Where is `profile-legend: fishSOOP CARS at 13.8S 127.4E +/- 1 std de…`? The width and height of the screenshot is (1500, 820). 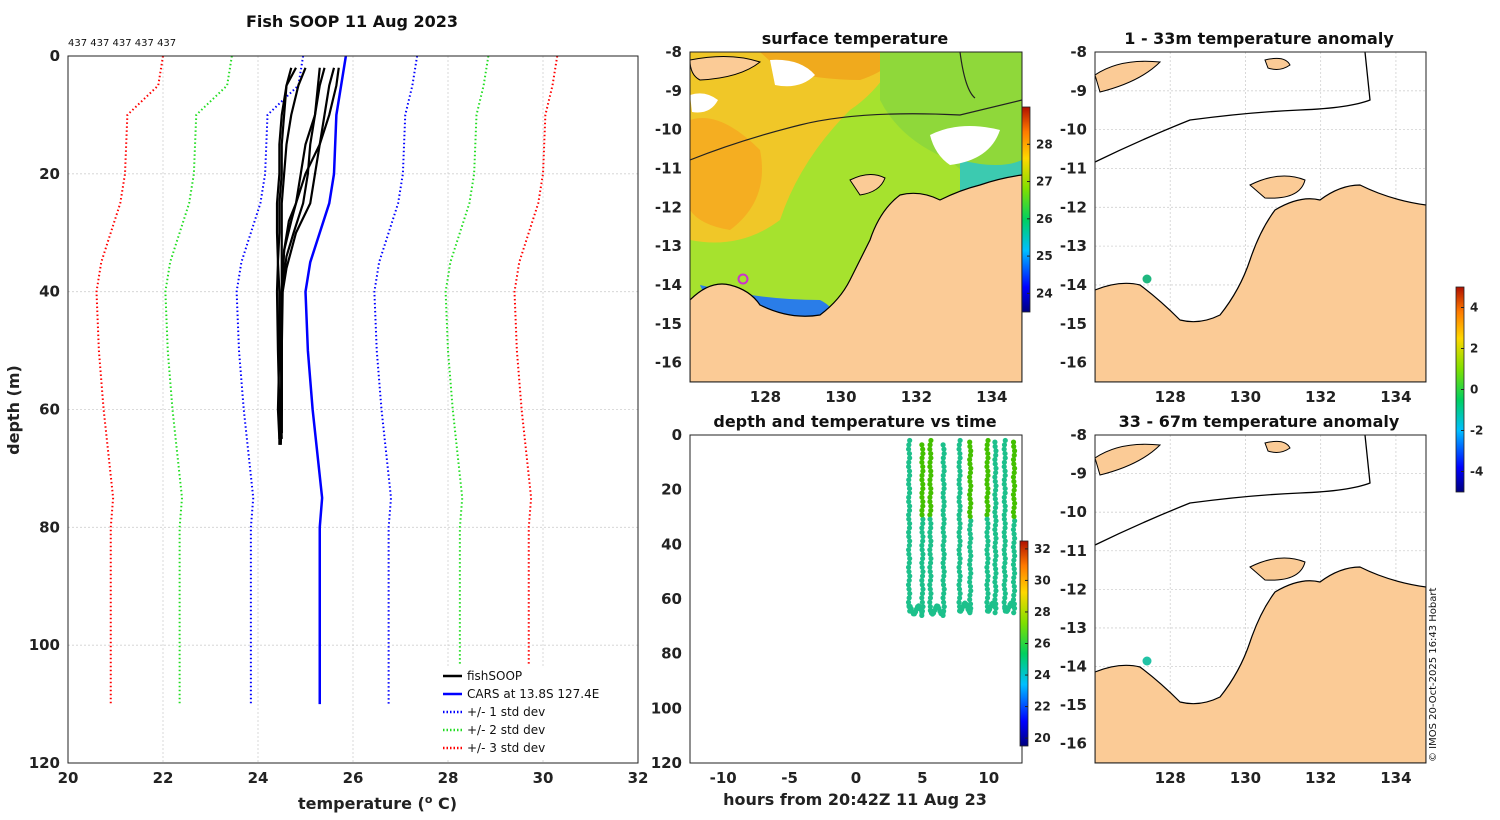 profile-legend: fishSOOP CARS at 13.8S 127.4E +/- 1 std de… is located at coordinates (537, 713).